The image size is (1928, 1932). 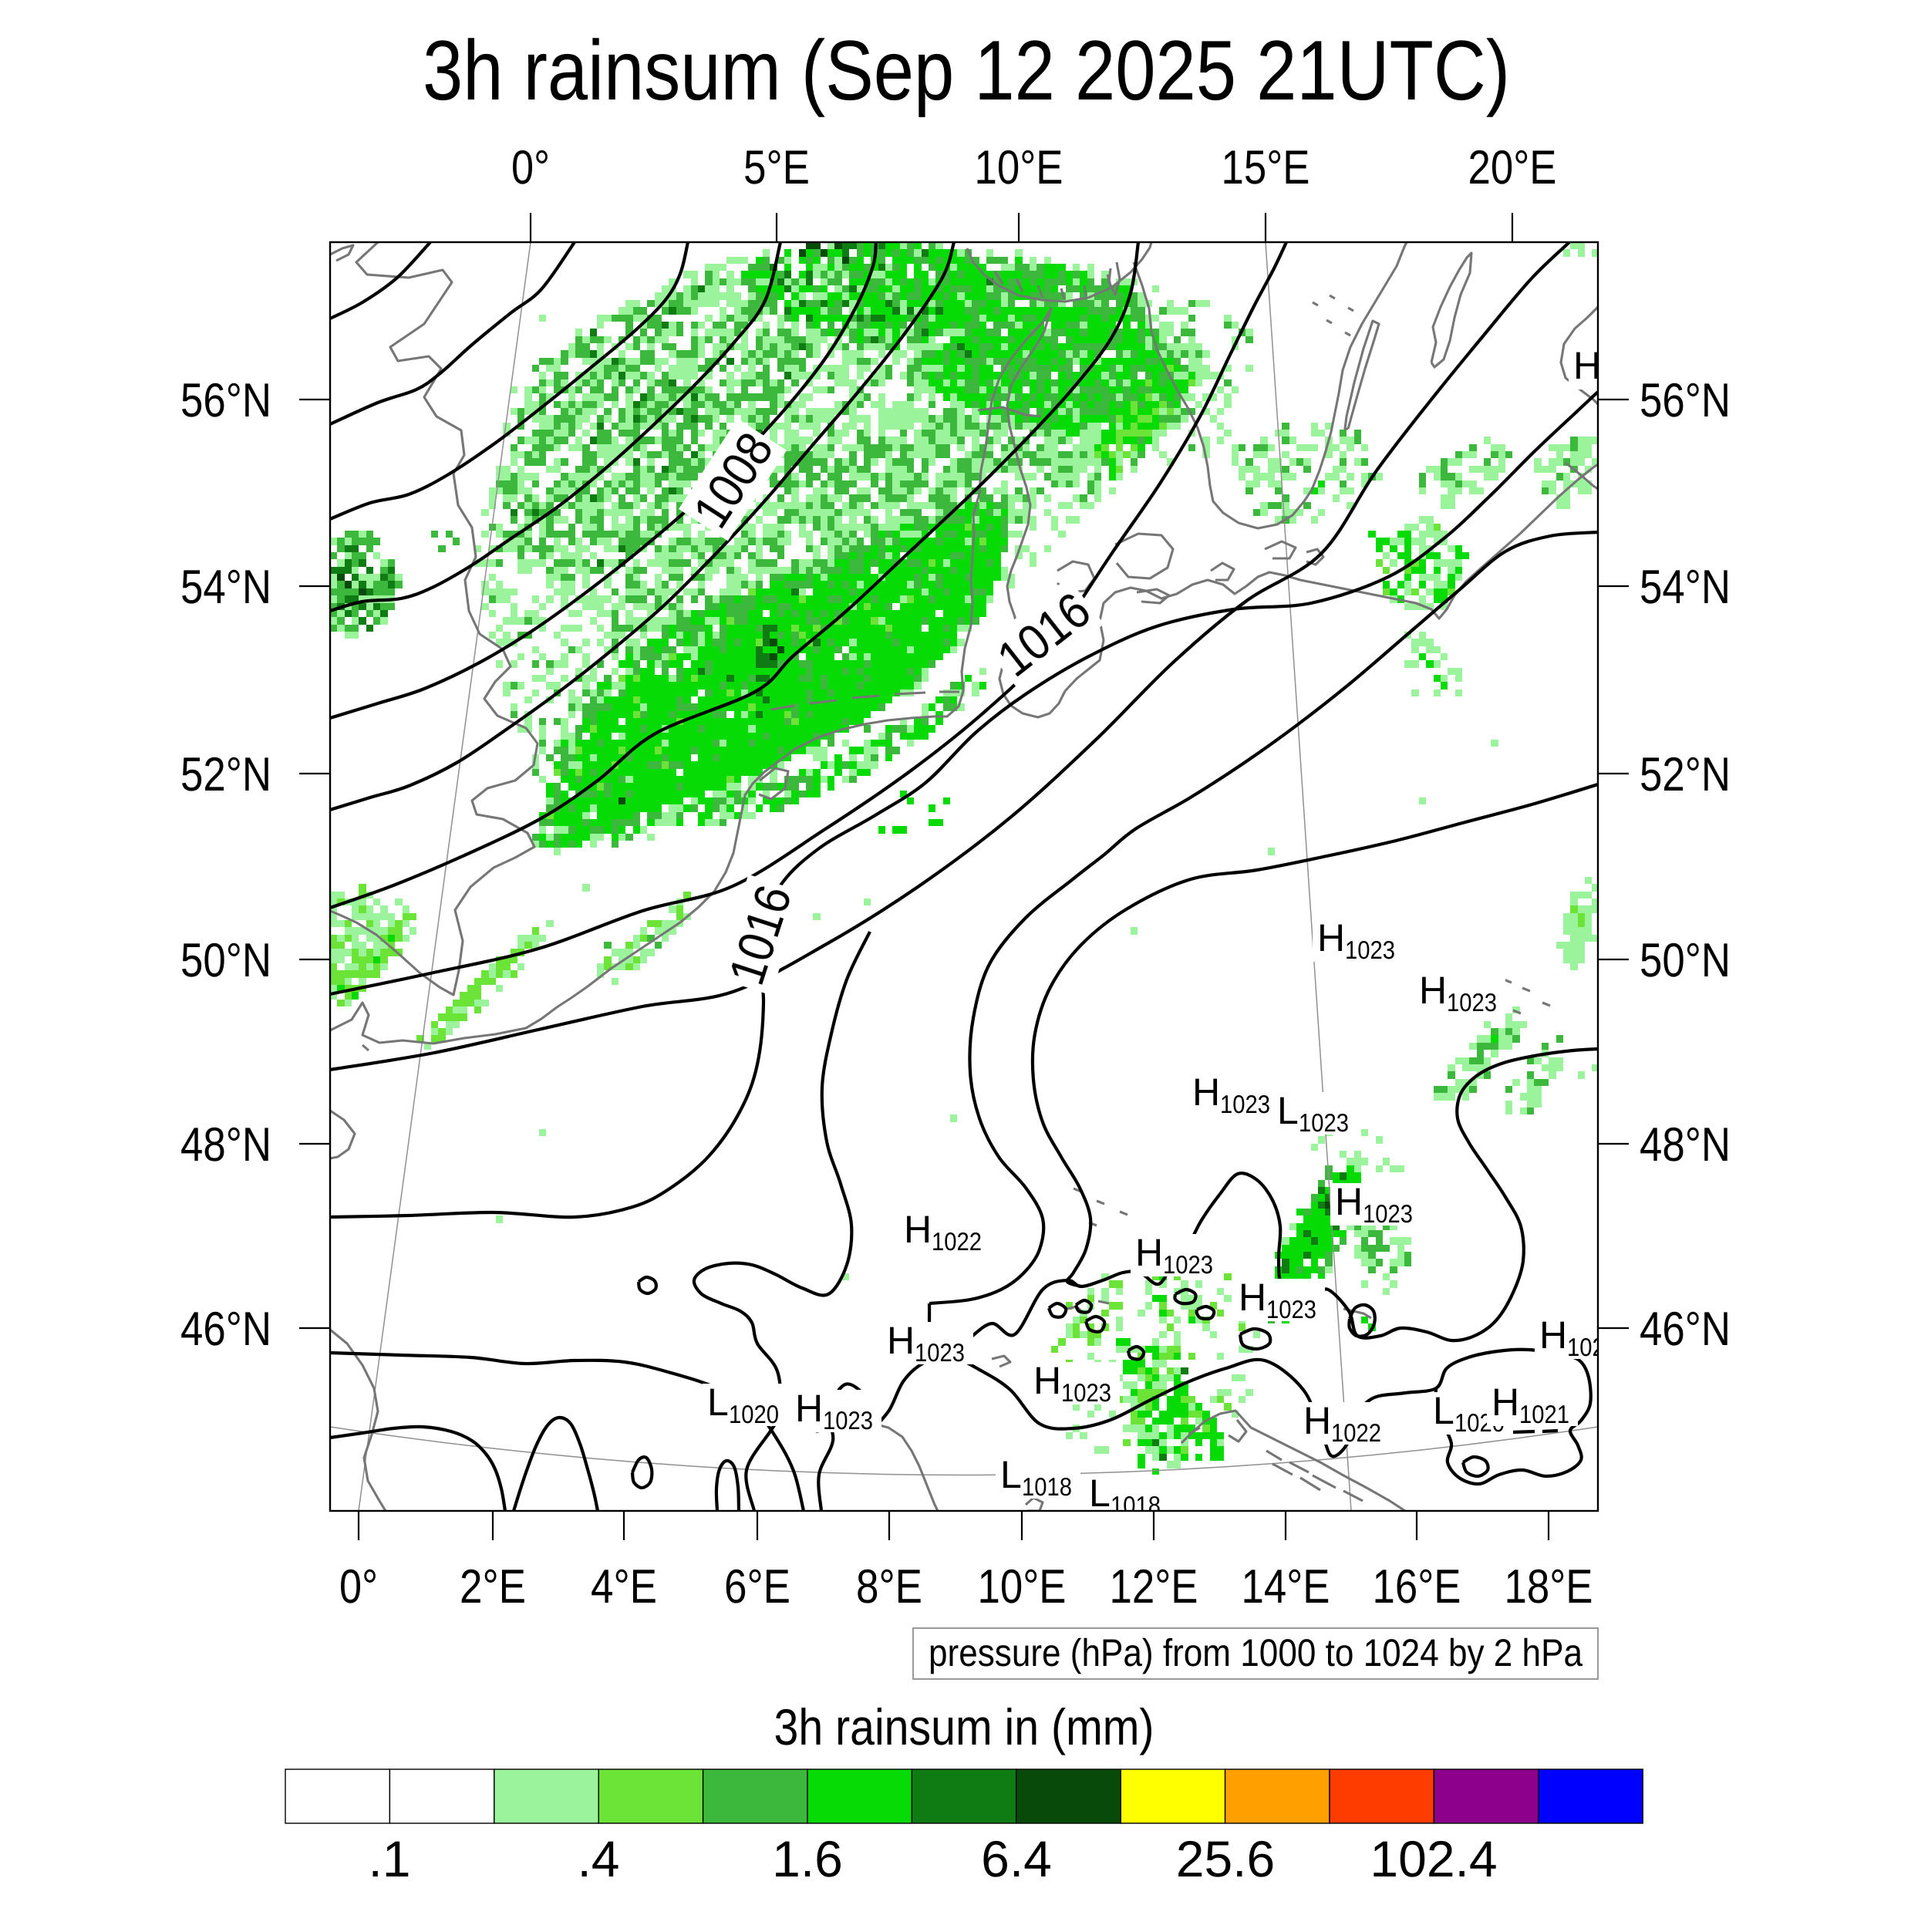 What do you see at coordinates (808, 1858) in the screenshot?
I see `svg-text: 1.6` at bounding box center [808, 1858].